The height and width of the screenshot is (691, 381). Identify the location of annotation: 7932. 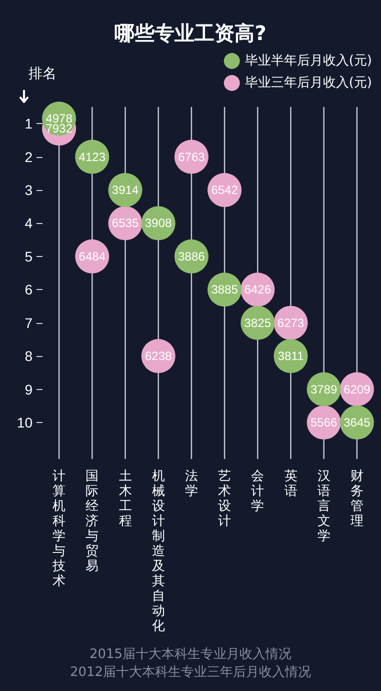
(59, 129).